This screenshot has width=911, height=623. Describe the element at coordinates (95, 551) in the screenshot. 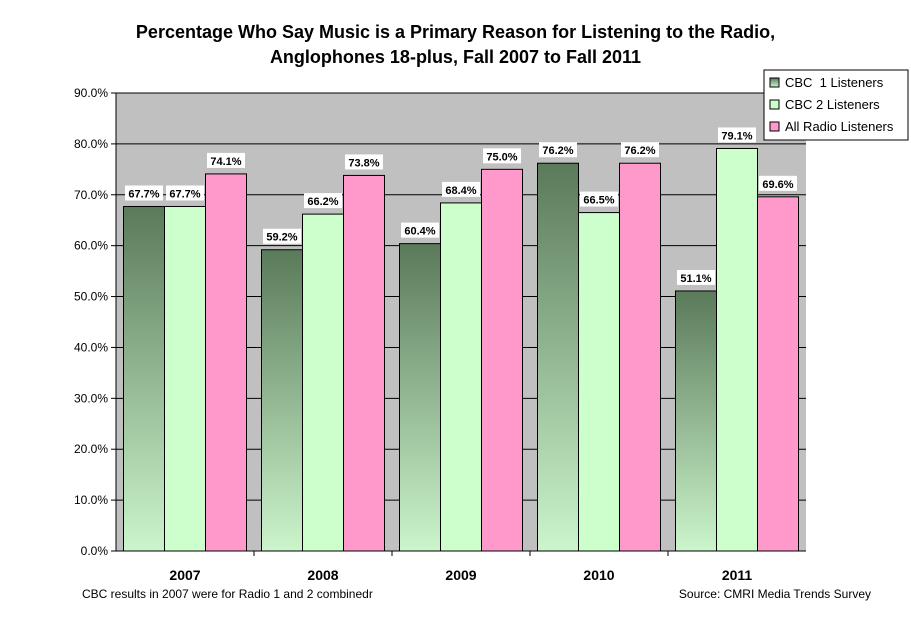

I see `y-tick-label: 0.0%` at that location.